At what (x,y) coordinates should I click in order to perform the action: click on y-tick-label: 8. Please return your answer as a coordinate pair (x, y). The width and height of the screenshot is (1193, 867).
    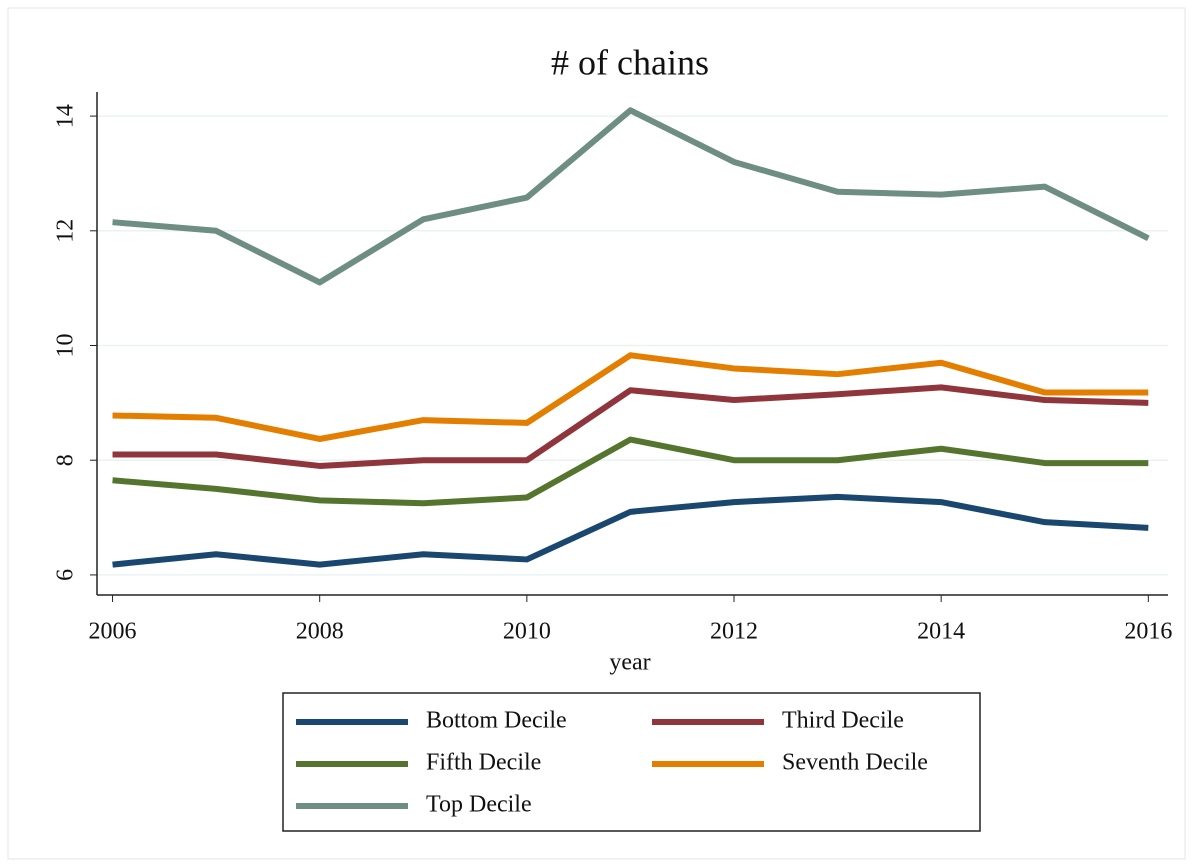
    Looking at the image, I should click on (66, 460).